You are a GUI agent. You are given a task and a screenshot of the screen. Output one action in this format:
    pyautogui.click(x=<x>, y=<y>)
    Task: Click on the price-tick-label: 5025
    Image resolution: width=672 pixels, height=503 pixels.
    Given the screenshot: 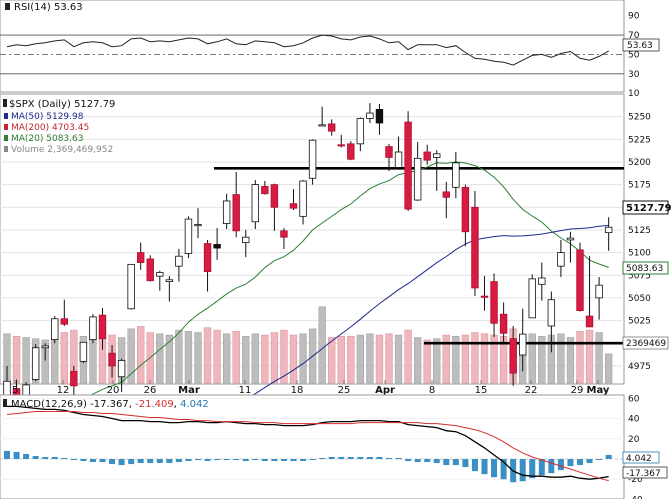 What is the action you would take?
    pyautogui.click(x=639, y=322)
    